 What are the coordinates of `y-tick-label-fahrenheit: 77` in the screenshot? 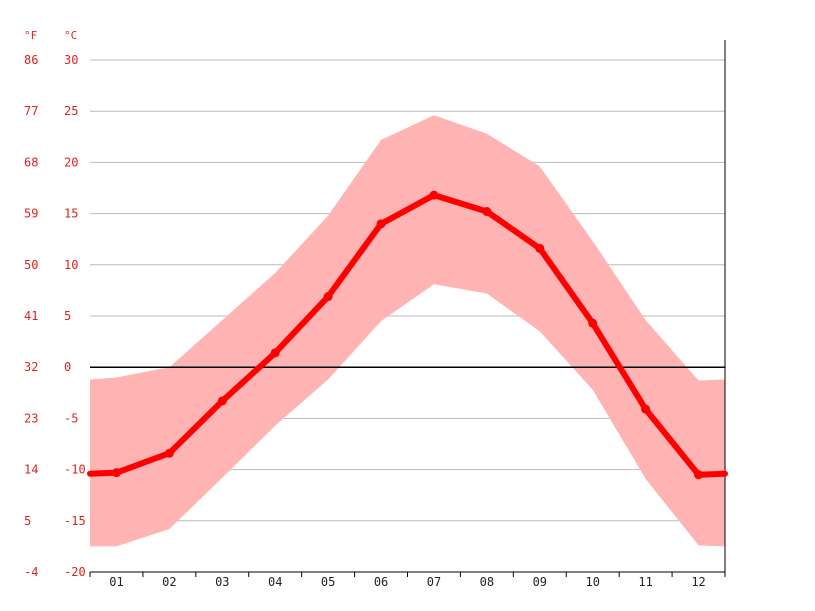 It's located at (31, 111).